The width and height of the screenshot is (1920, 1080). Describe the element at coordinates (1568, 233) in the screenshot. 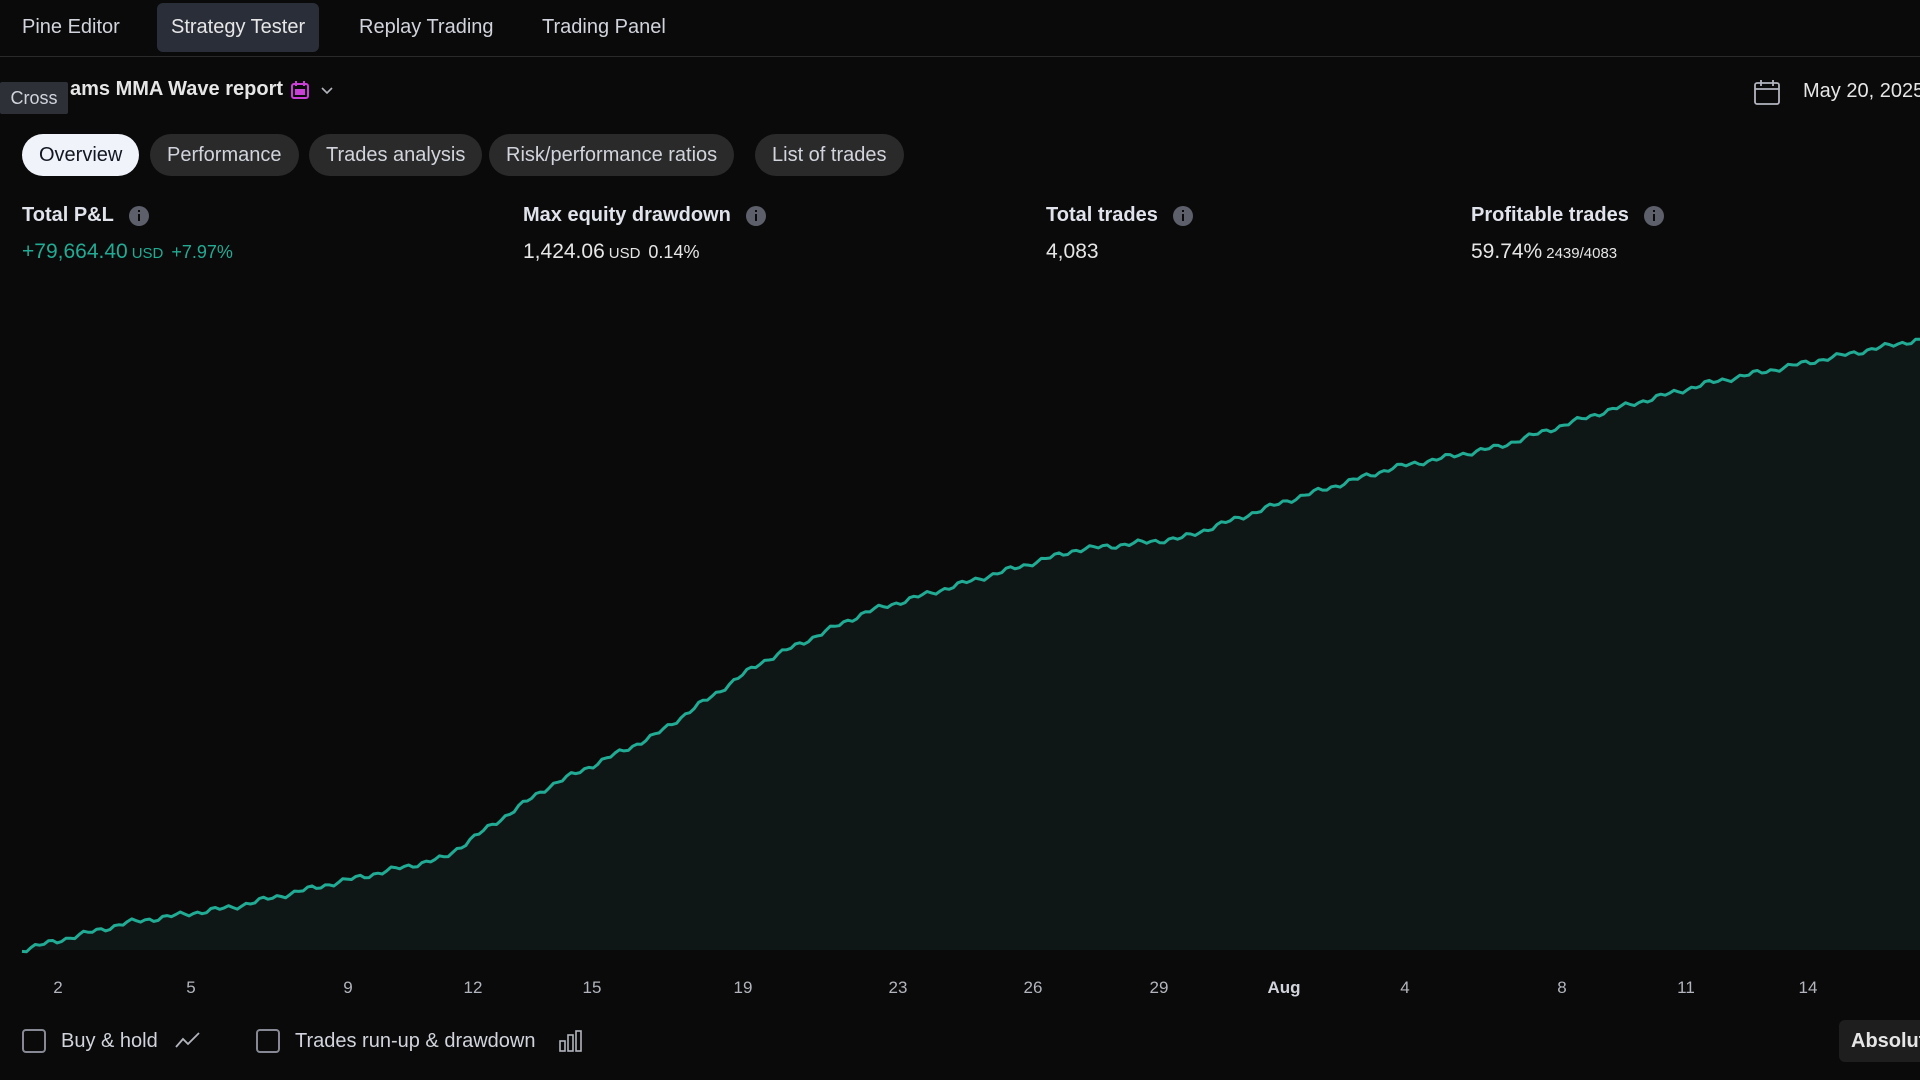

I see `stat-profitable-trades: Profitable trades 59.74% 2439/4083` at that location.